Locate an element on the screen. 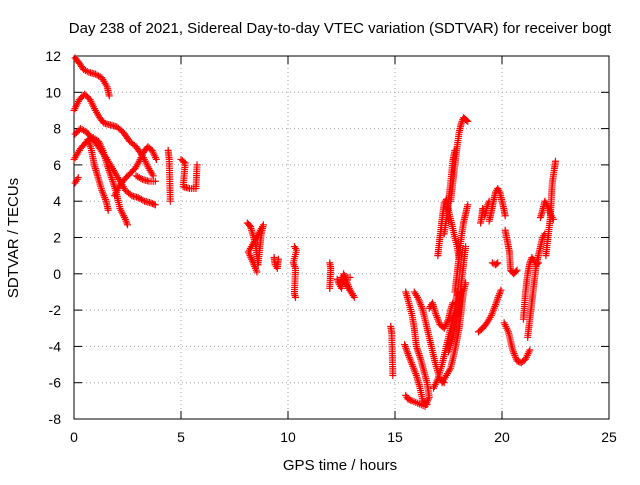  y-tick-label: 12 is located at coordinates (53, 56).